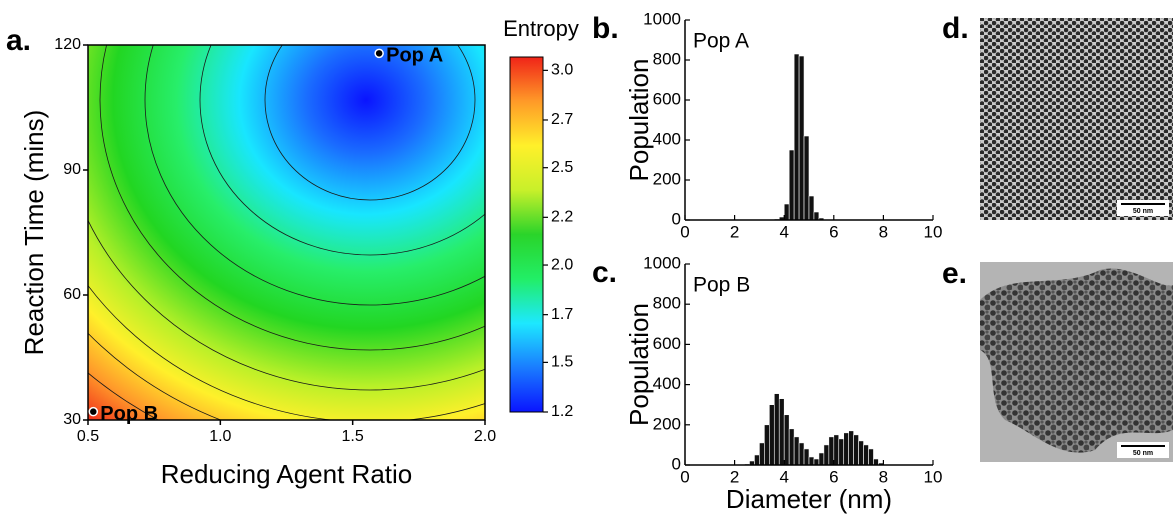  I want to click on panel-label: a., so click(18, 40).